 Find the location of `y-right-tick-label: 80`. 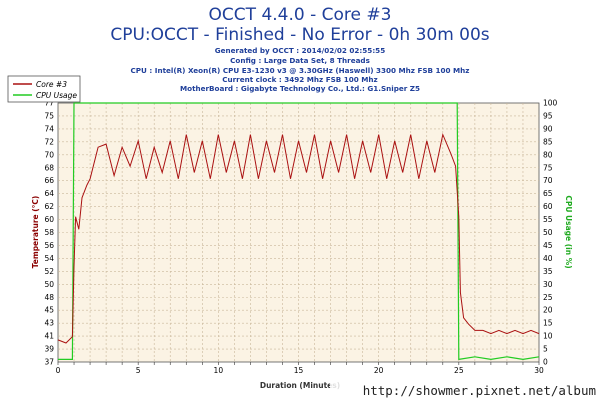

y-right-tick-label: 80 is located at coordinates (548, 154).